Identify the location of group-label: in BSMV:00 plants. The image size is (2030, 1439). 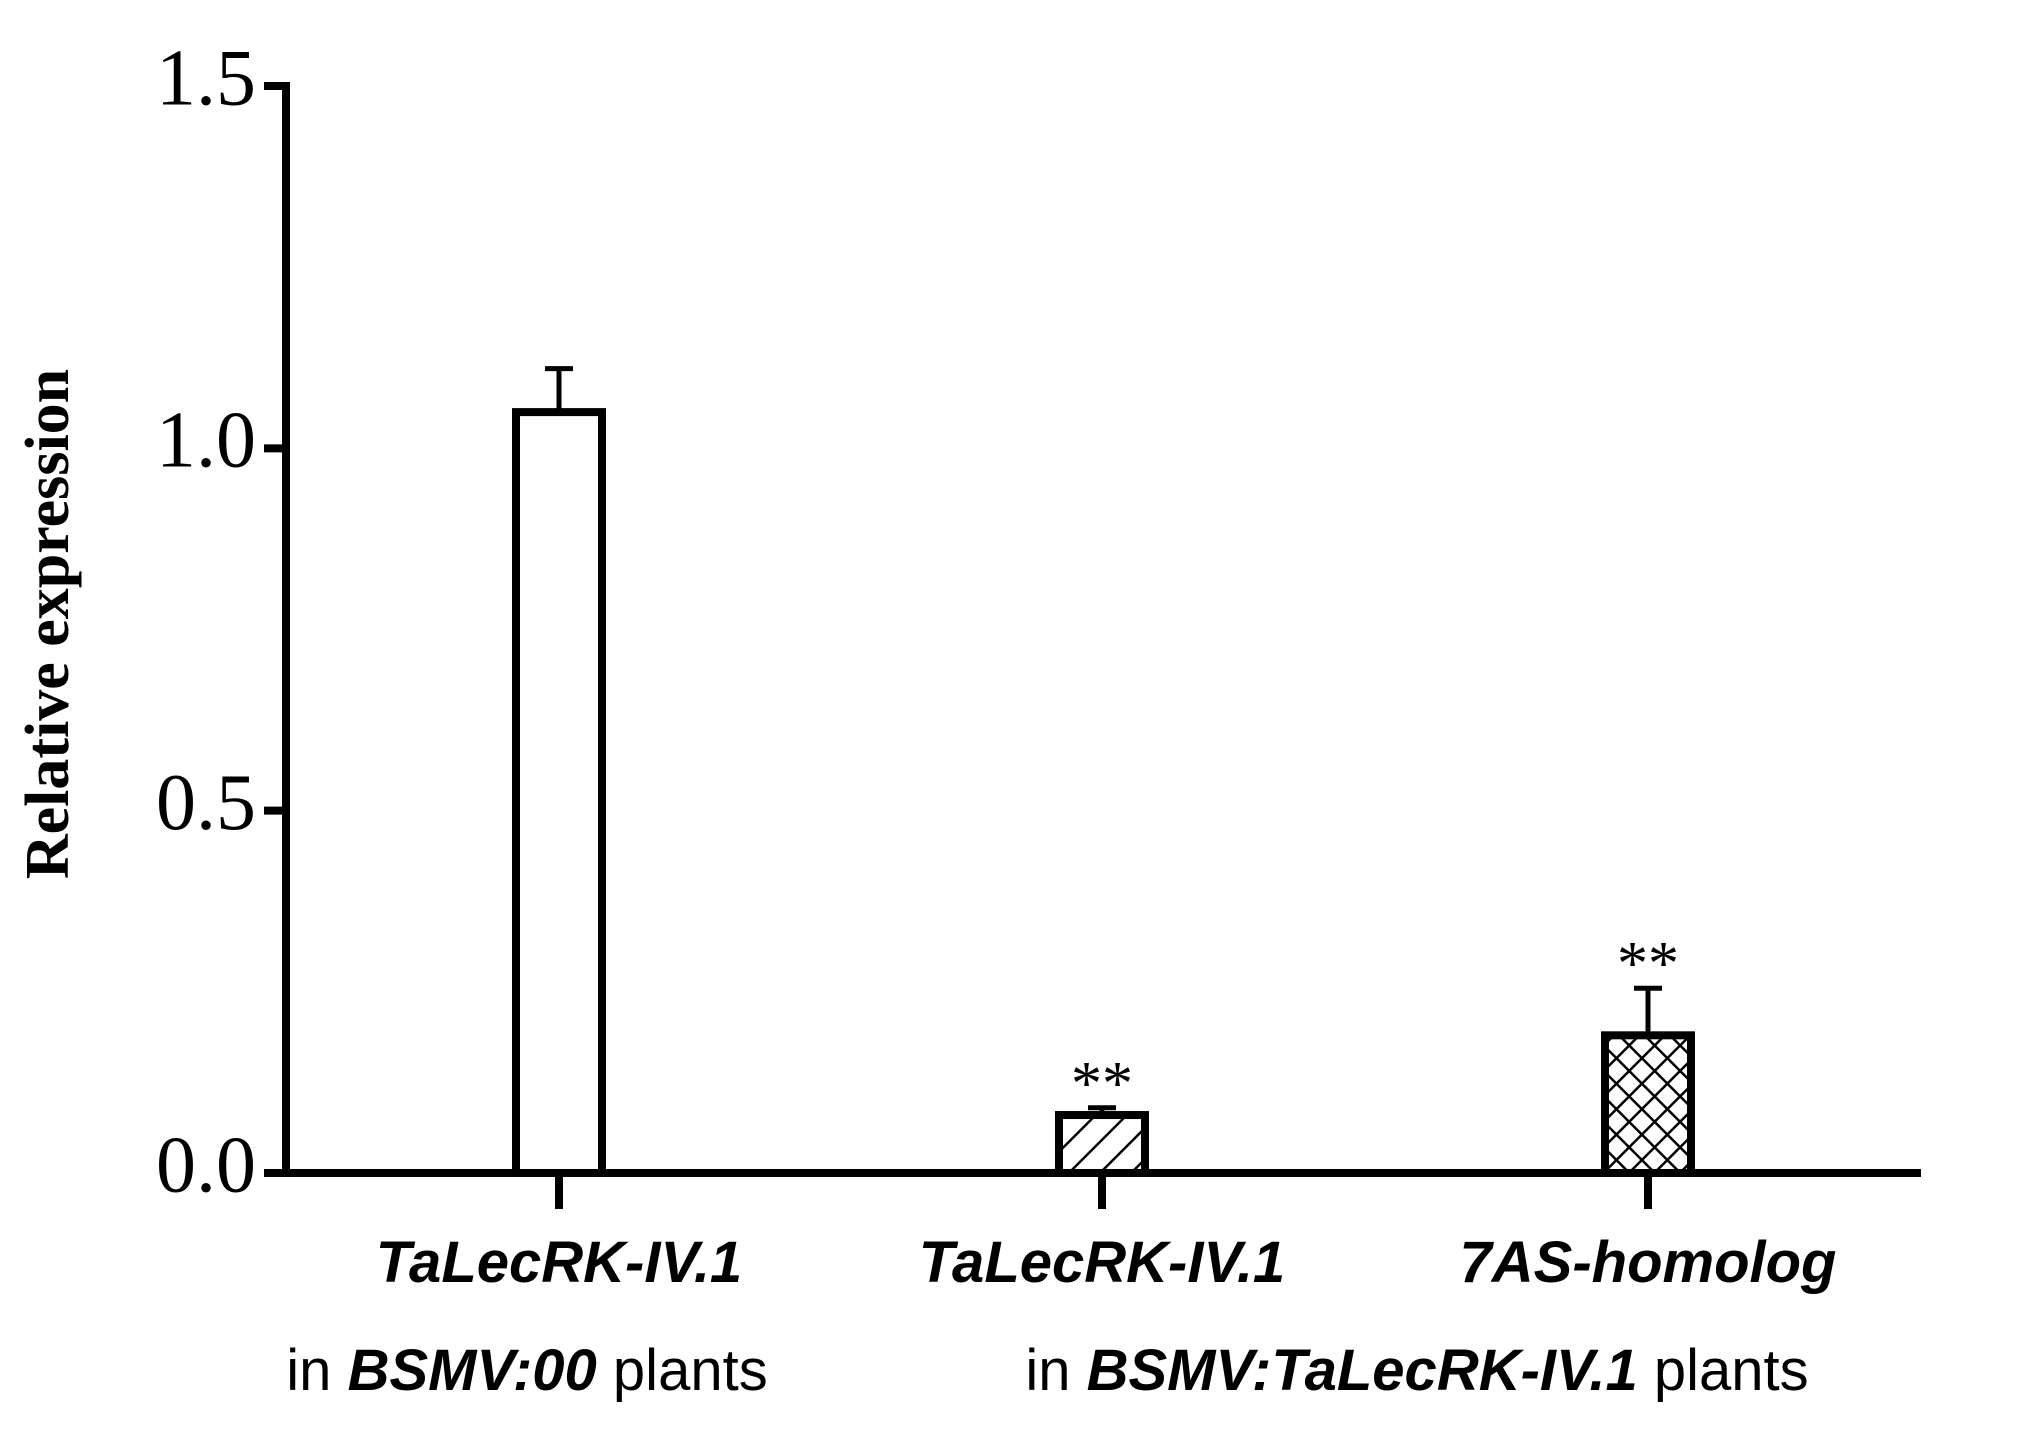
(526, 1370).